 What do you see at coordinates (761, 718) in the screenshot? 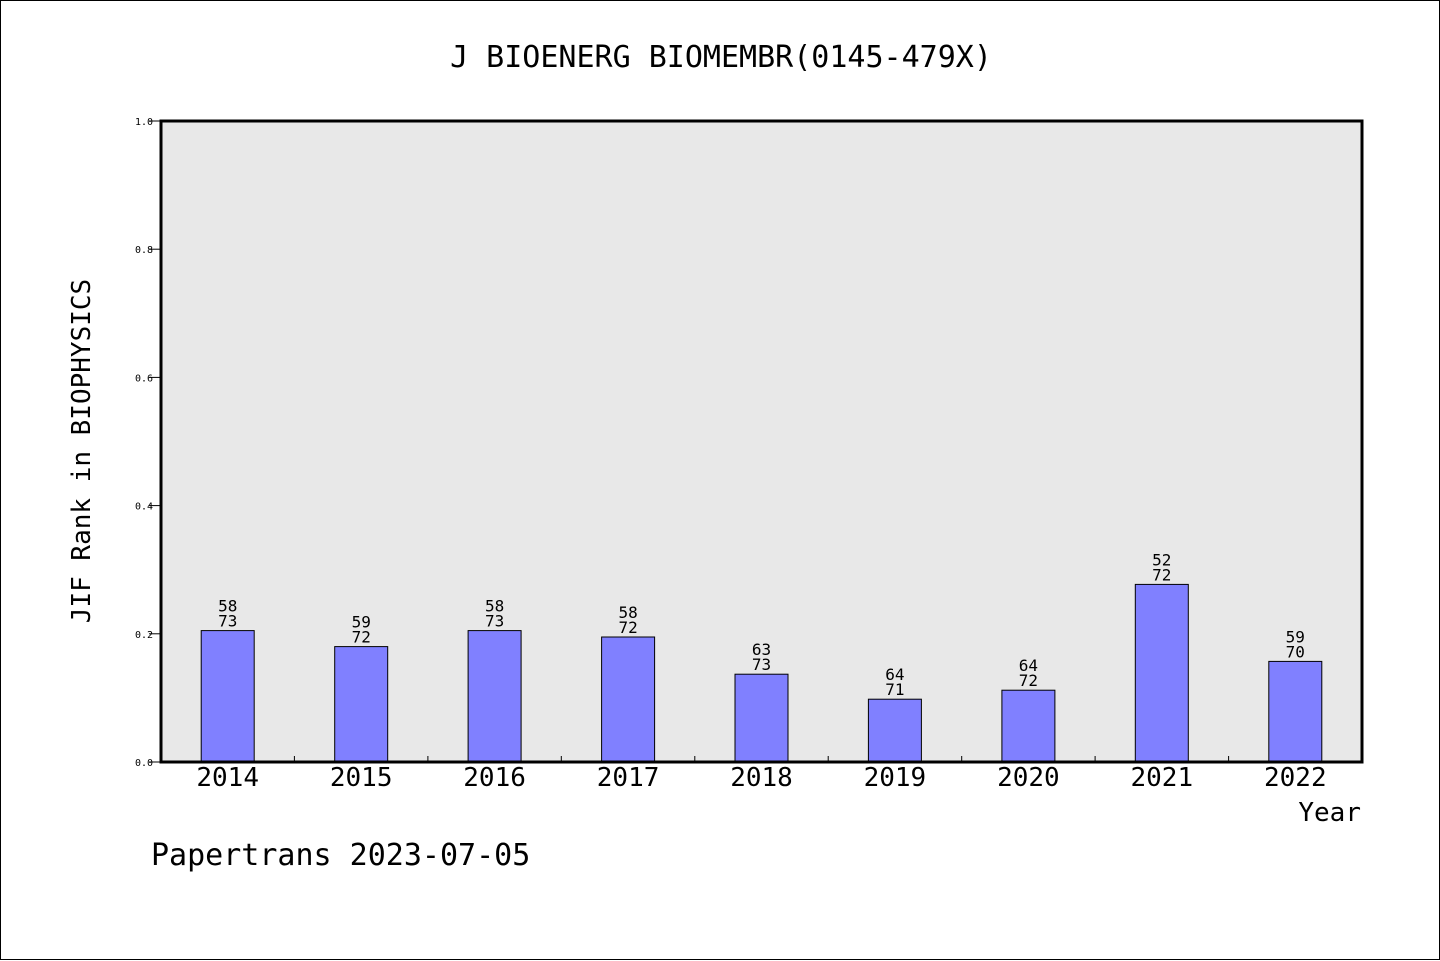
I see `bar-2018` at bounding box center [761, 718].